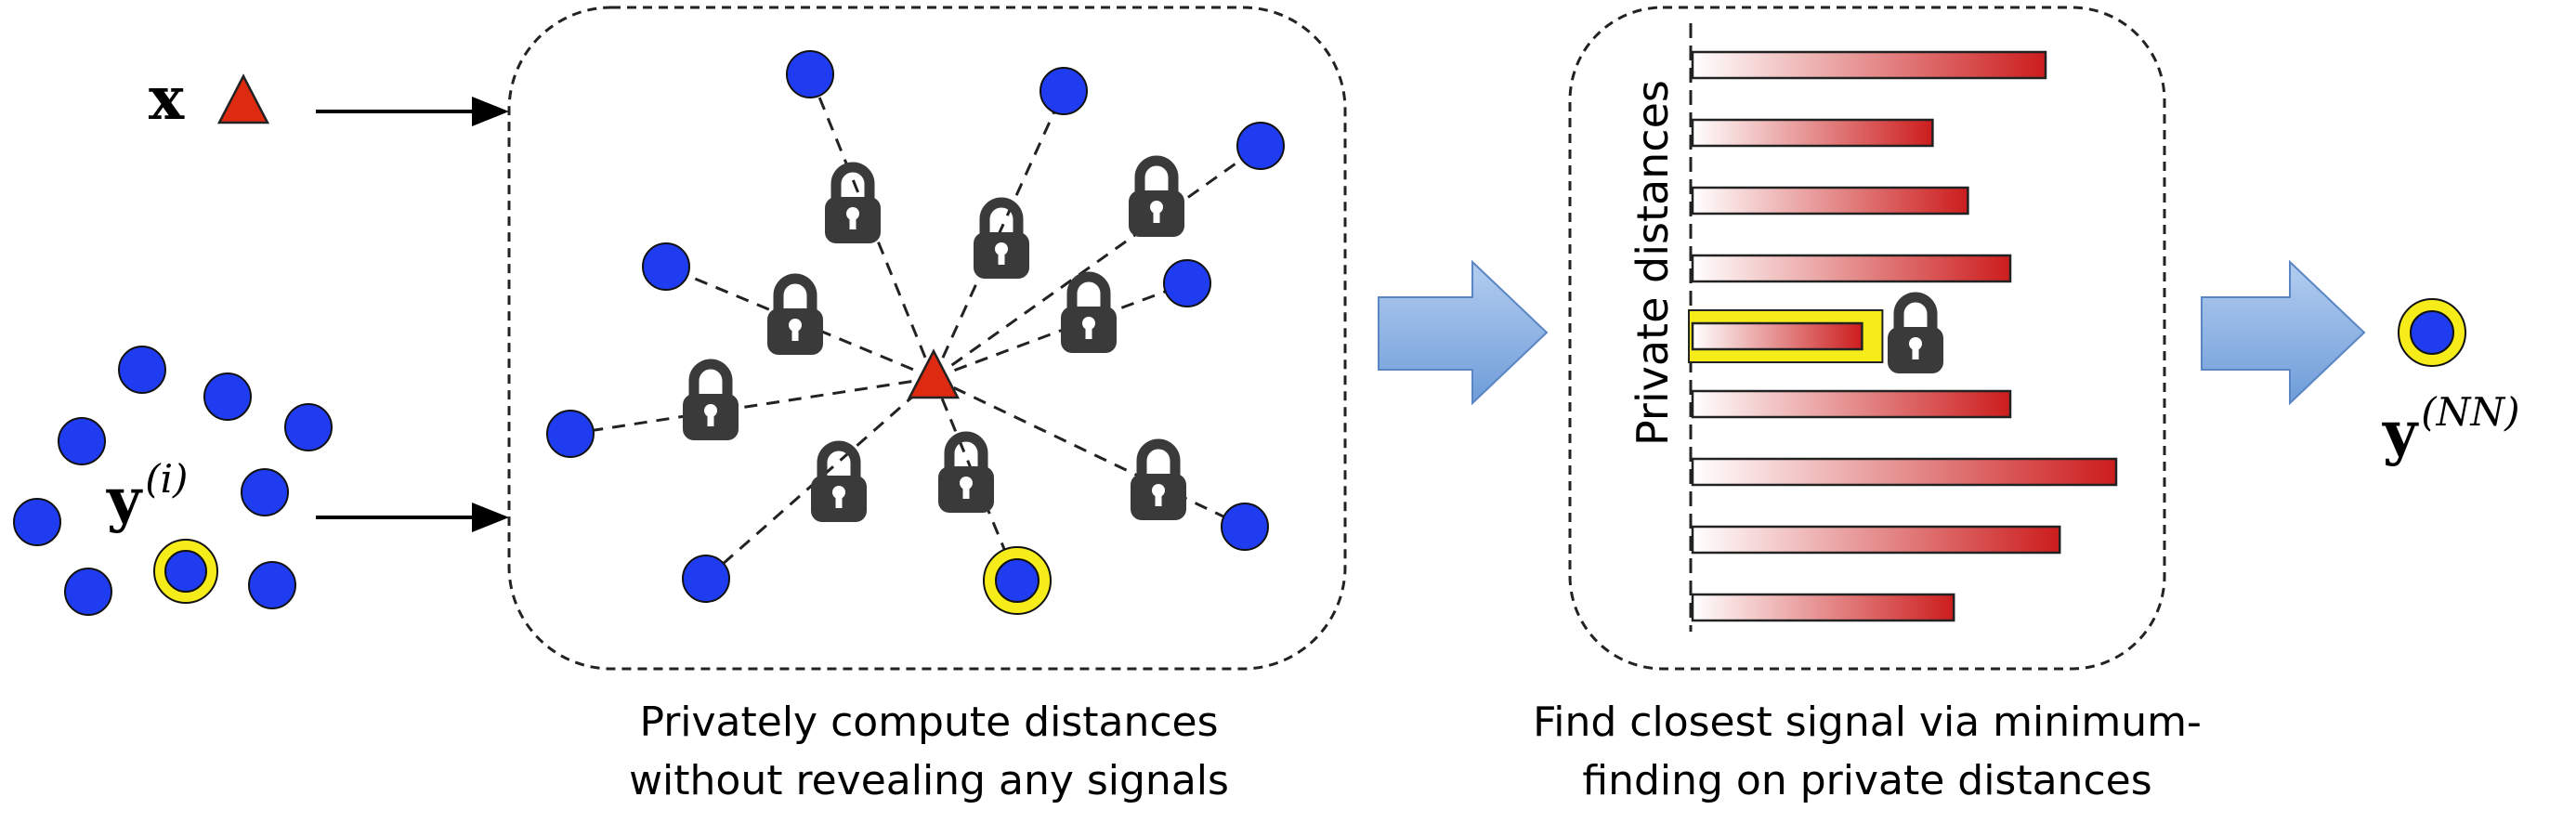 This screenshot has height=823, width=2576. I want to click on step1-caption-line2: without revealing any signals, so click(929, 780).